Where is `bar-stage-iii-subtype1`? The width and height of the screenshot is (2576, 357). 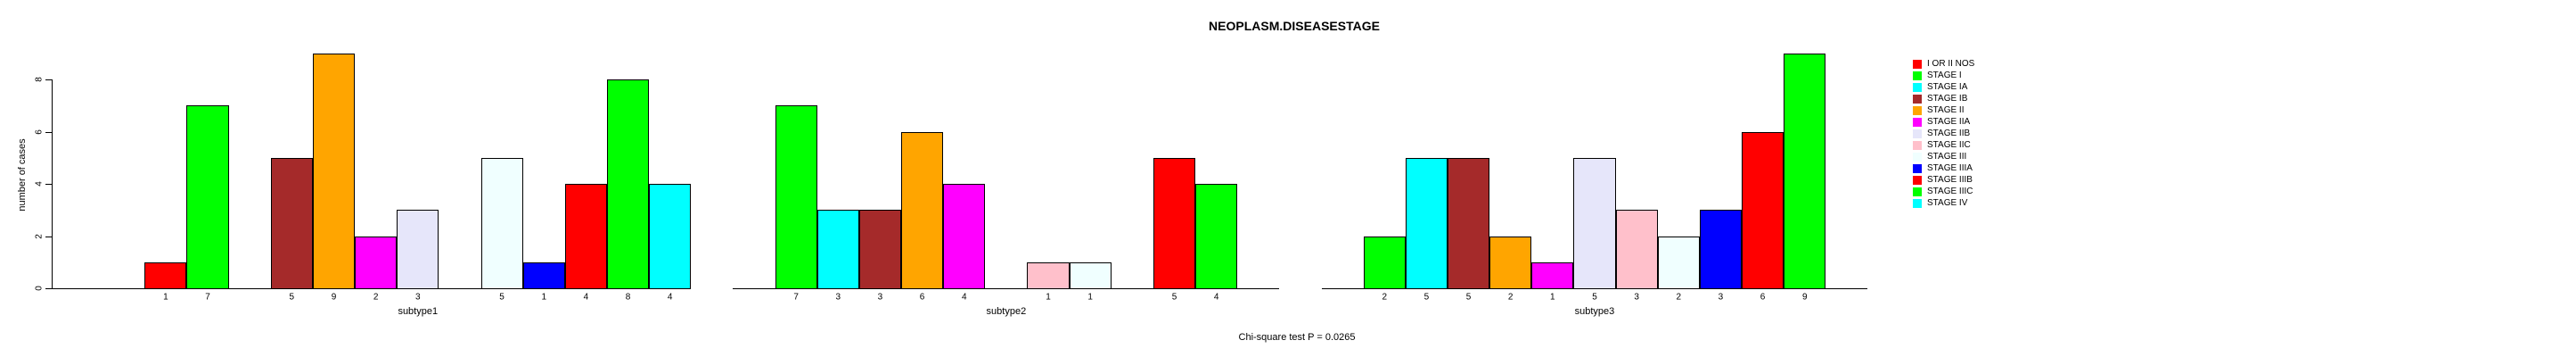
bar-stage-iii-subtype1 is located at coordinates (501, 223).